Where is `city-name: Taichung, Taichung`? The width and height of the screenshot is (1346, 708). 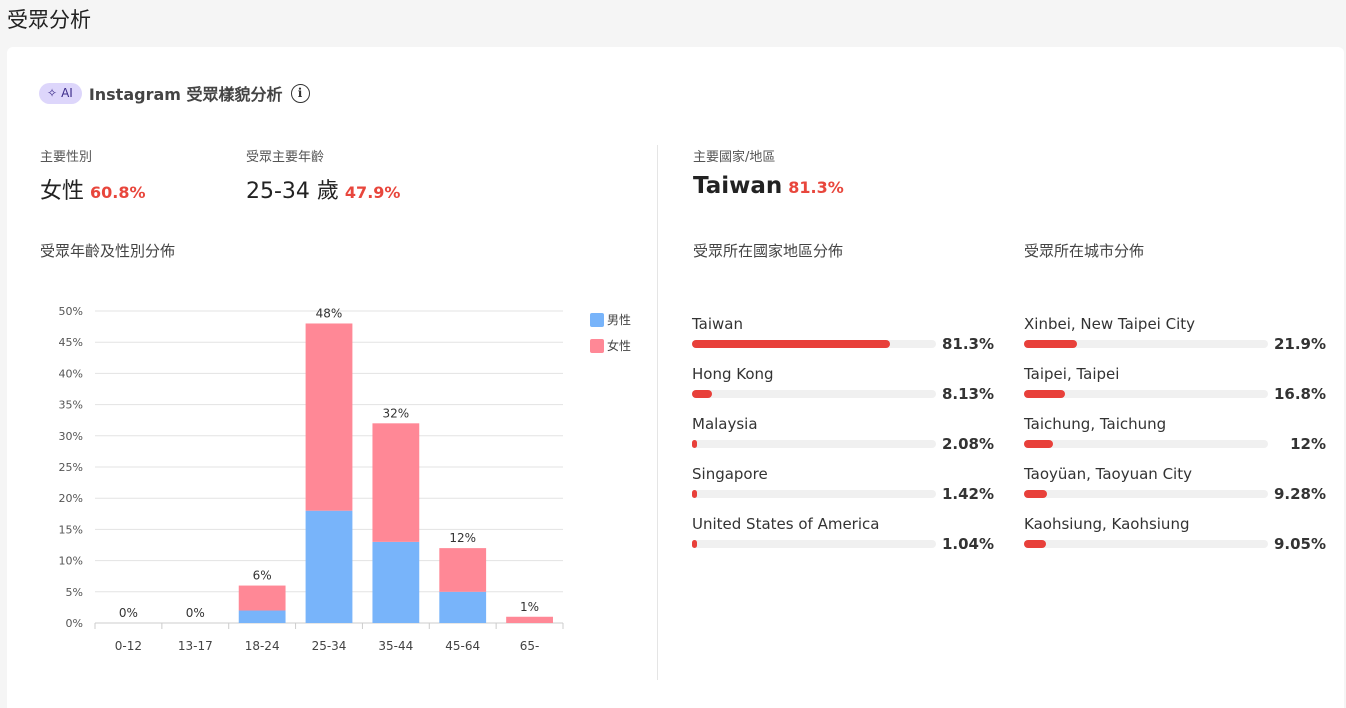 city-name: Taichung, Taichung is located at coordinates (1095, 424).